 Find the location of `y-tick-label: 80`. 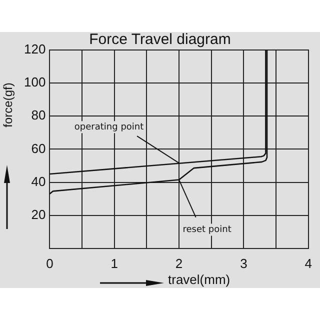

y-tick-label: 80 is located at coordinates (38, 115).